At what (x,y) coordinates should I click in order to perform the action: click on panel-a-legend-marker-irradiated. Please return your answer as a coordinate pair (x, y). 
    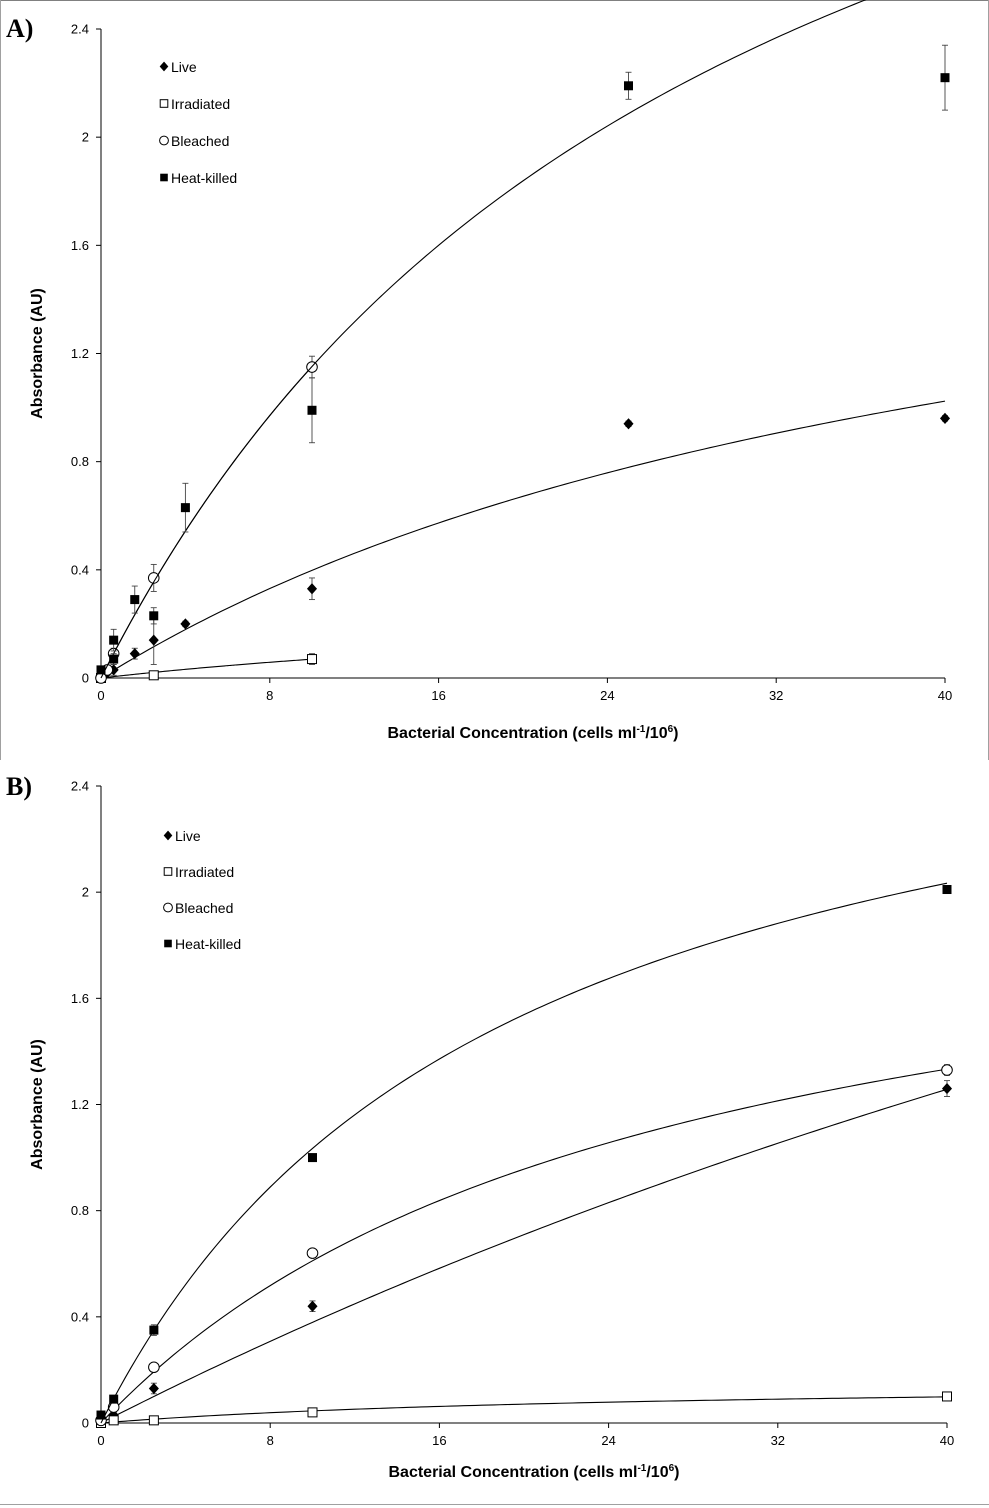
    Looking at the image, I should click on (164, 103).